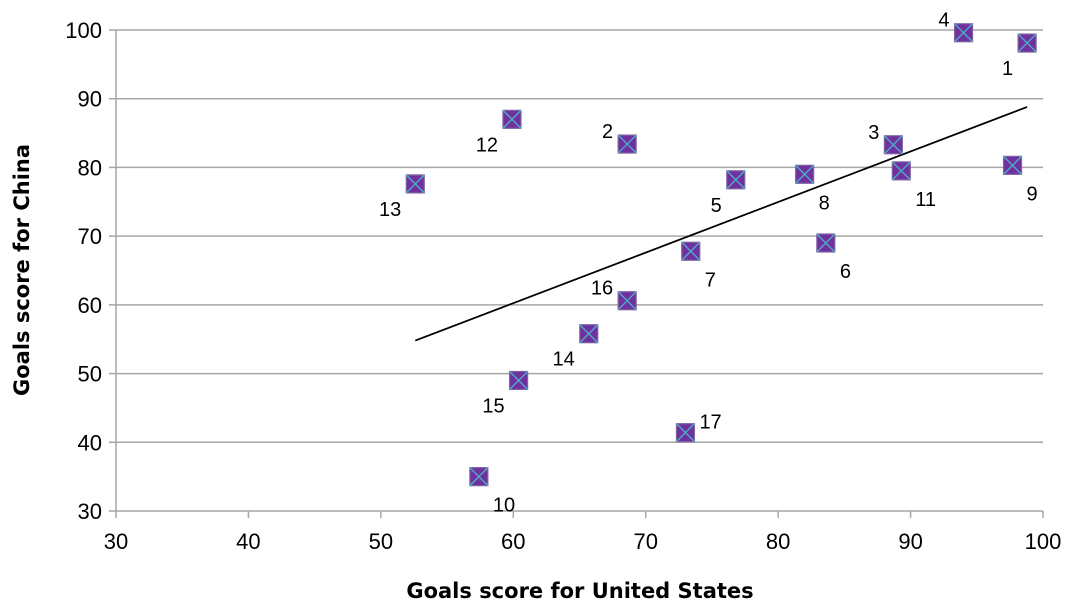 The image size is (1067, 603). I want to click on point-label: 4, so click(943, 21).